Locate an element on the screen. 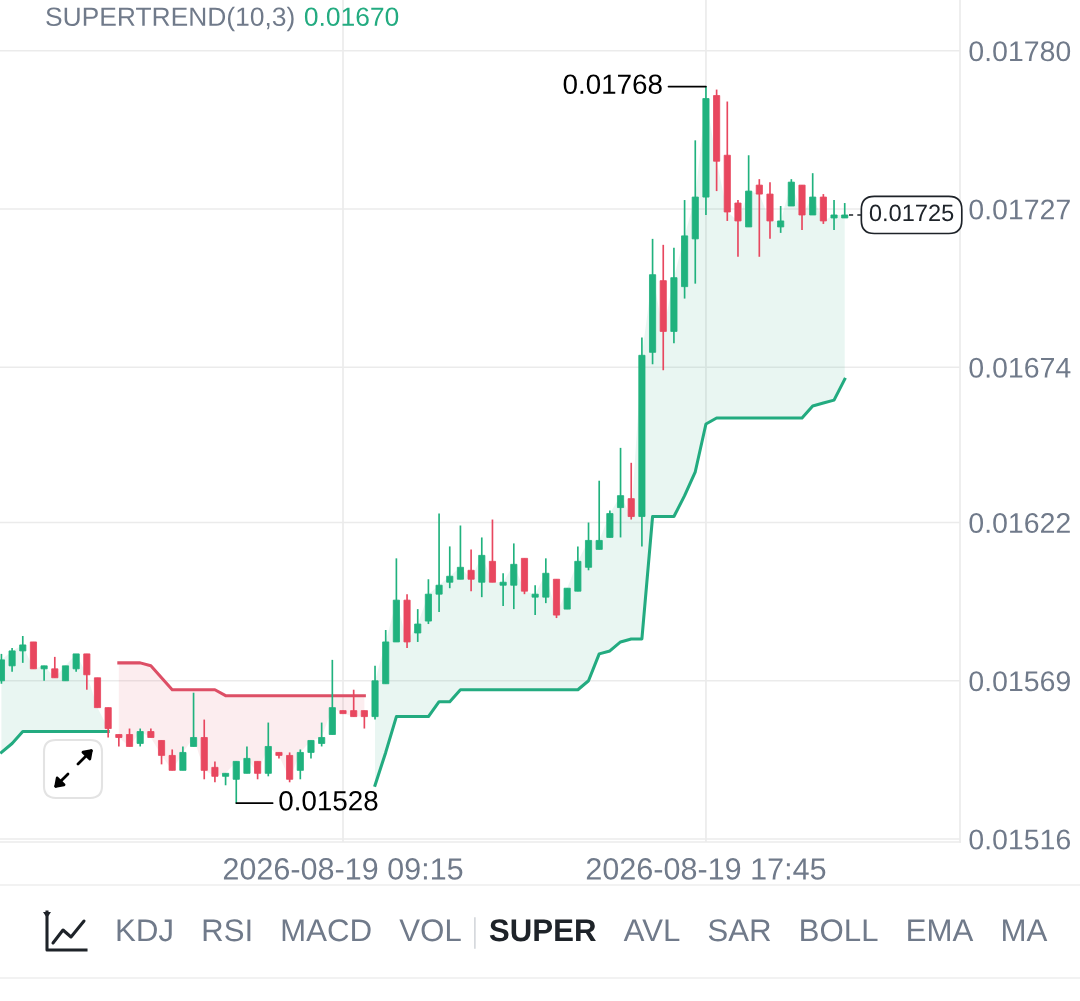 The image size is (1080, 1001). annotation: 0.01768 is located at coordinates (612, 84).